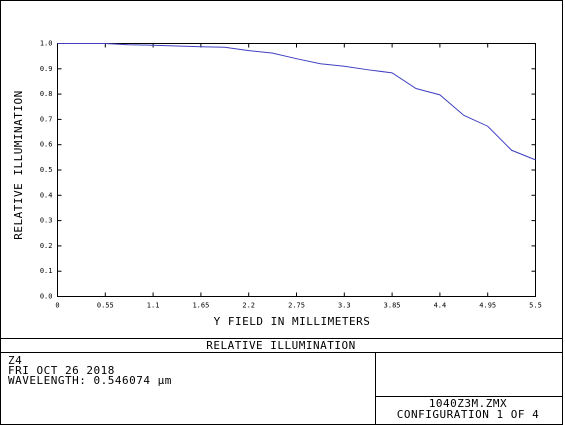  I want to click on y-tick-label: 0.3, so click(46, 221).